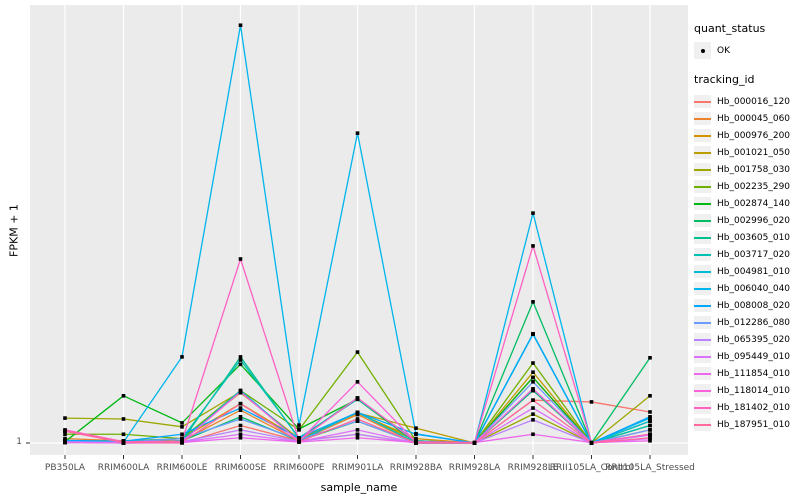  I want to click on legend-item-tracking-id: Hb_001758_030, so click(747, 169).